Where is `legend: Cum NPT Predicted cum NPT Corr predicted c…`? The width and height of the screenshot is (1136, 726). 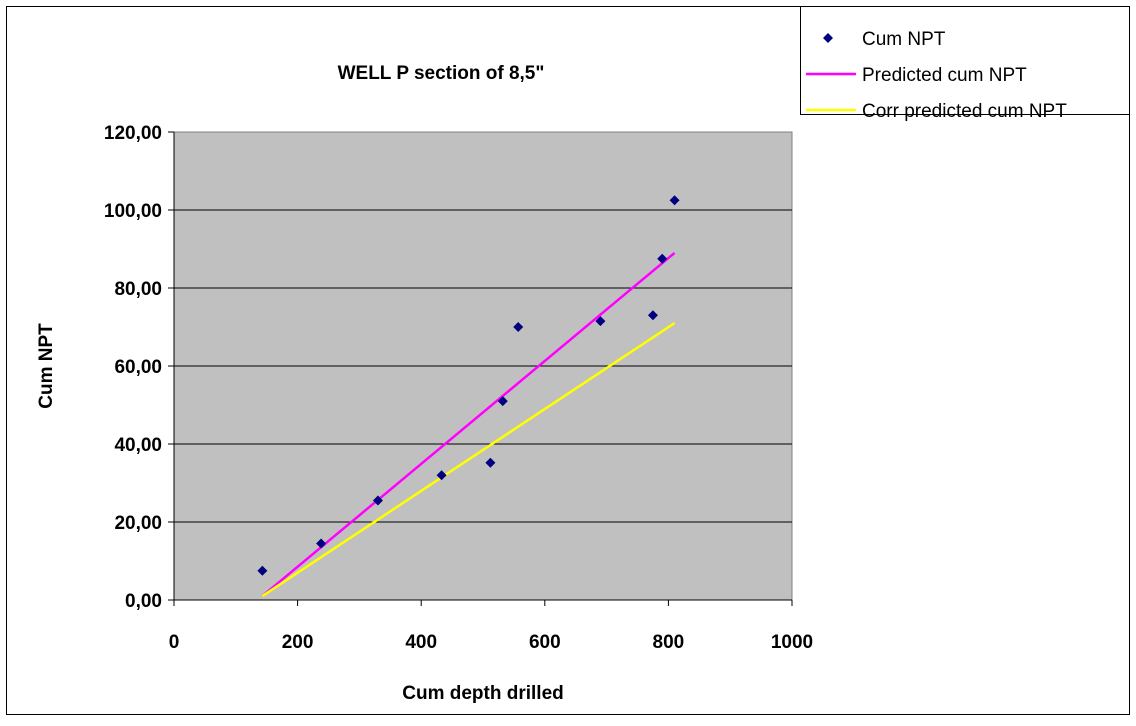 legend: Cum NPT Predicted cum NPT Corr predicted c… is located at coordinates (965, 64).